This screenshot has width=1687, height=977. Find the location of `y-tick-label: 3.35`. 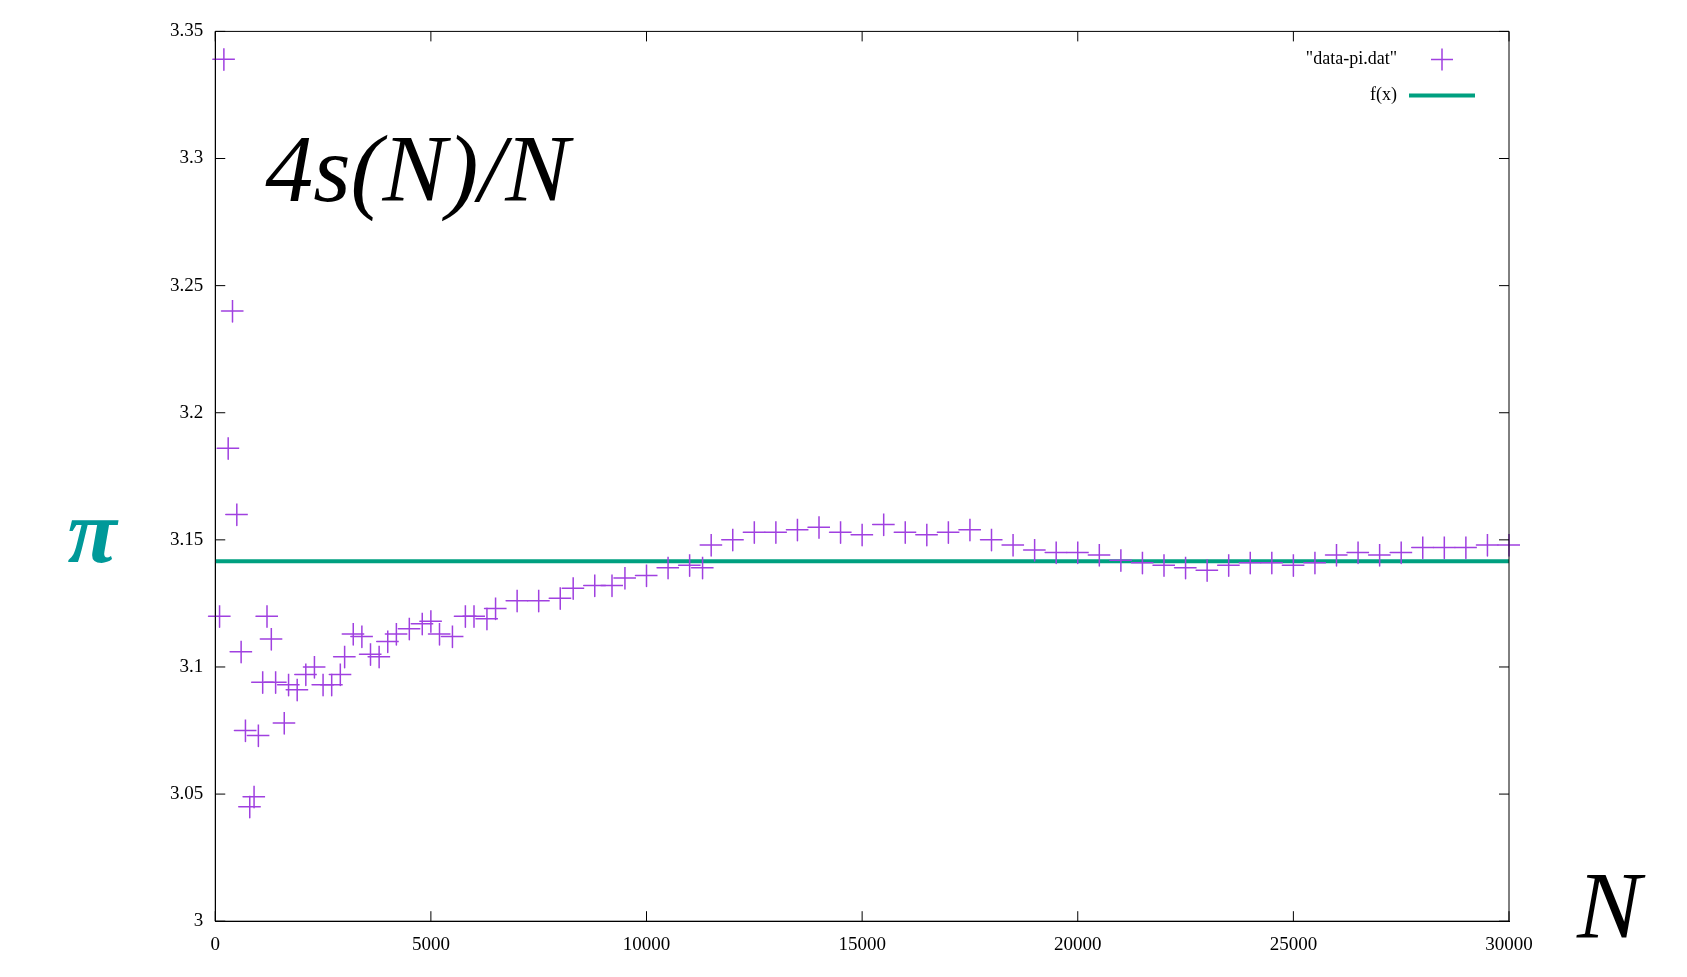

y-tick-label: 3.35 is located at coordinates (187, 30).